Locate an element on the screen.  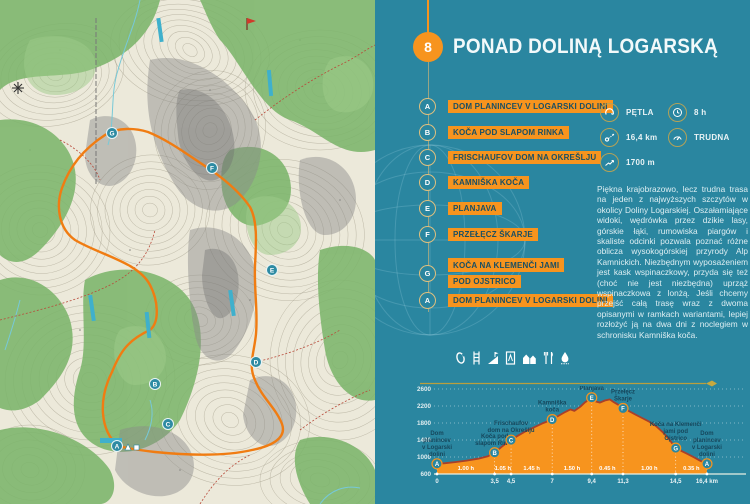
segment-time-label: 0.35 h is located at coordinates (691, 469).